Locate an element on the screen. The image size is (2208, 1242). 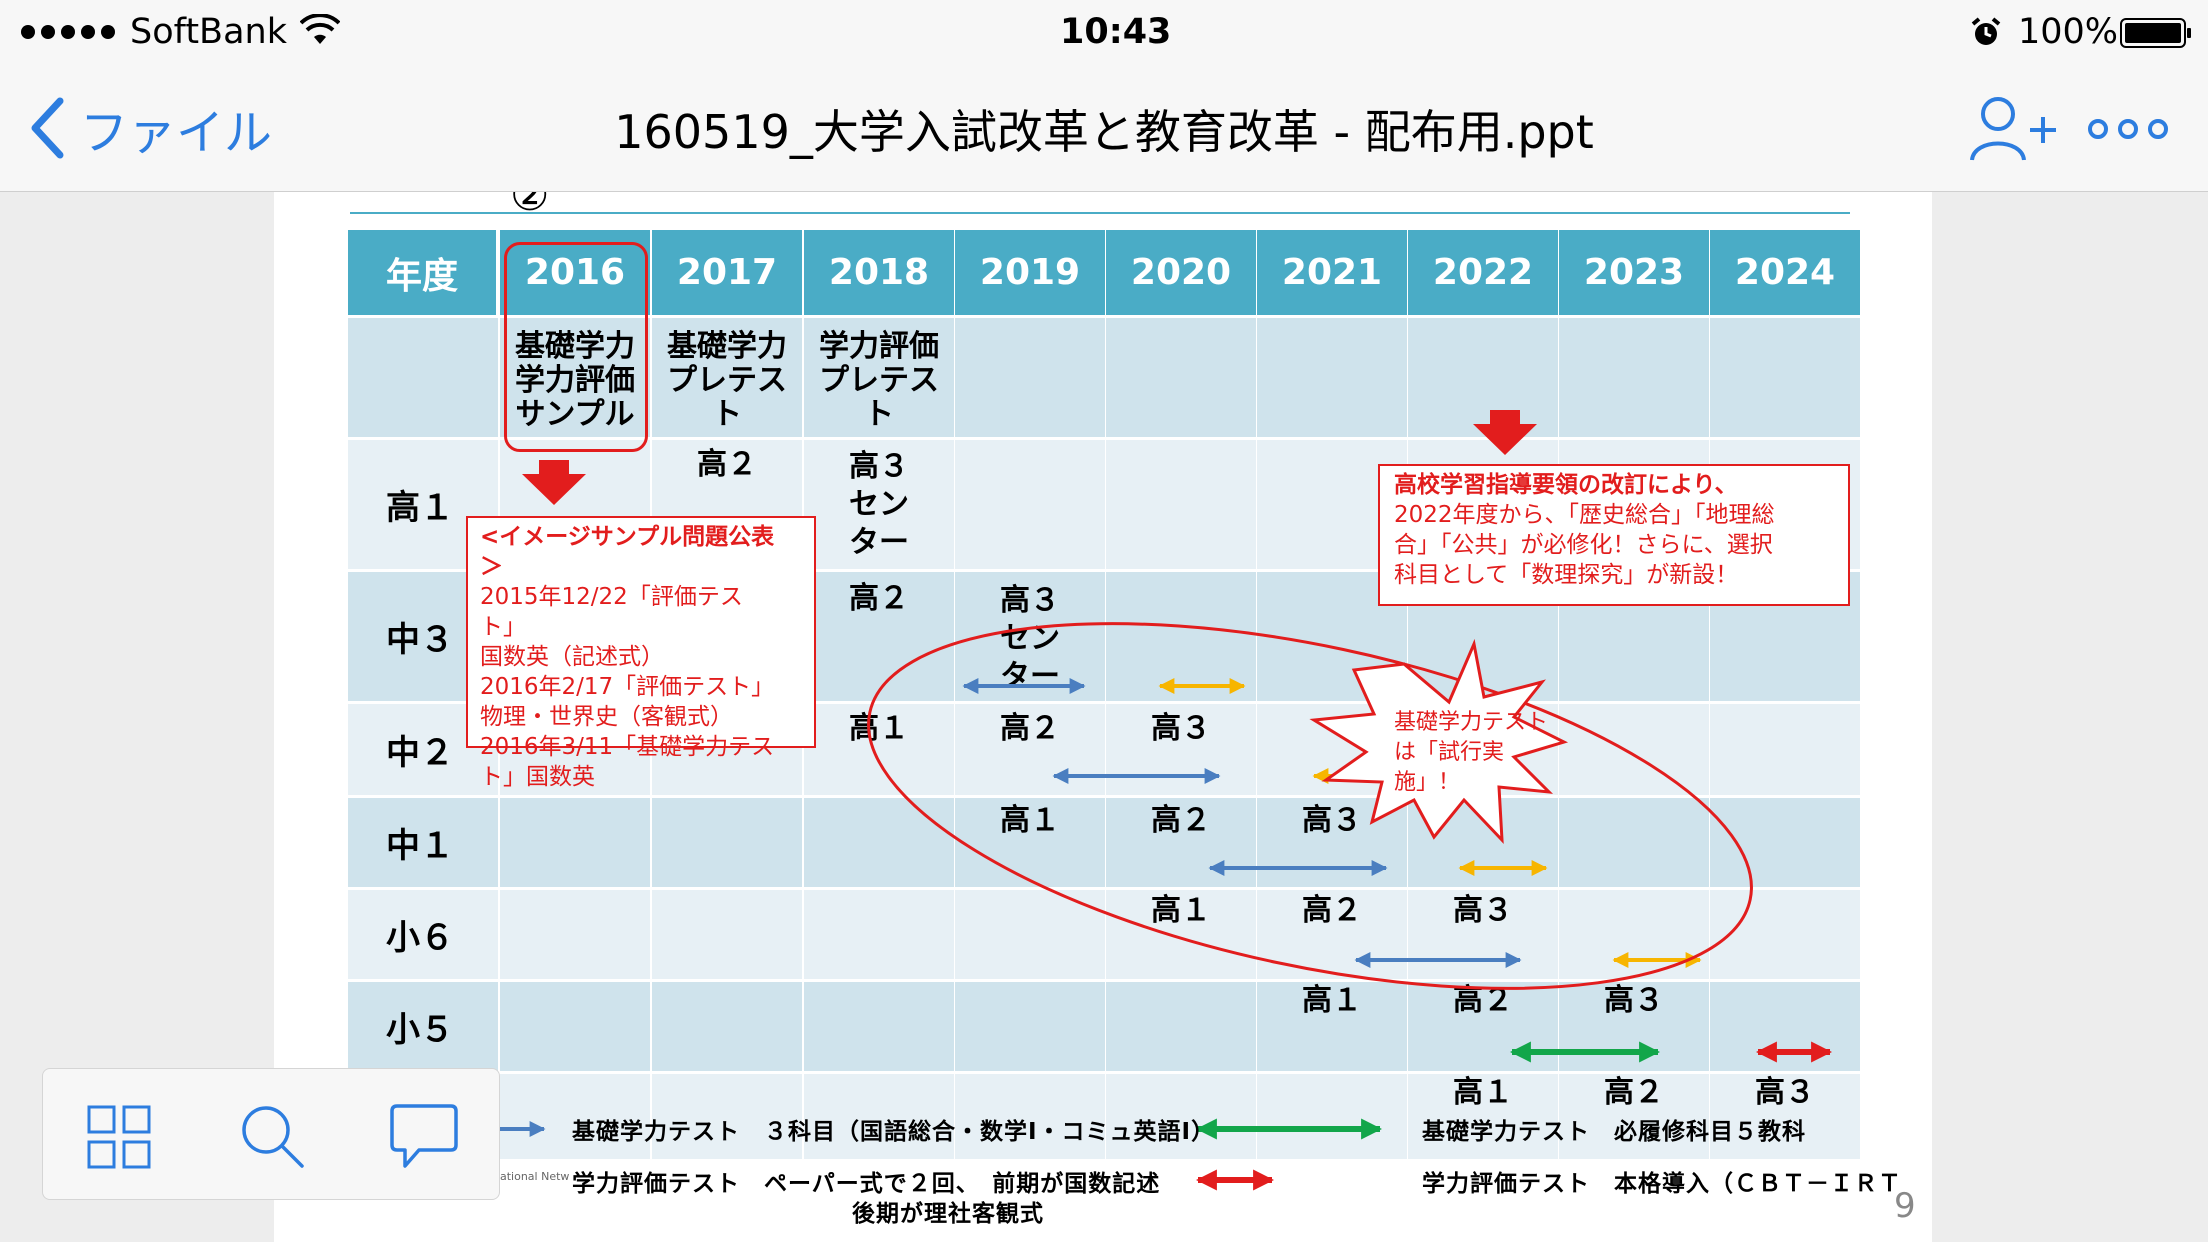
title-rule is located at coordinates (1100, 213).